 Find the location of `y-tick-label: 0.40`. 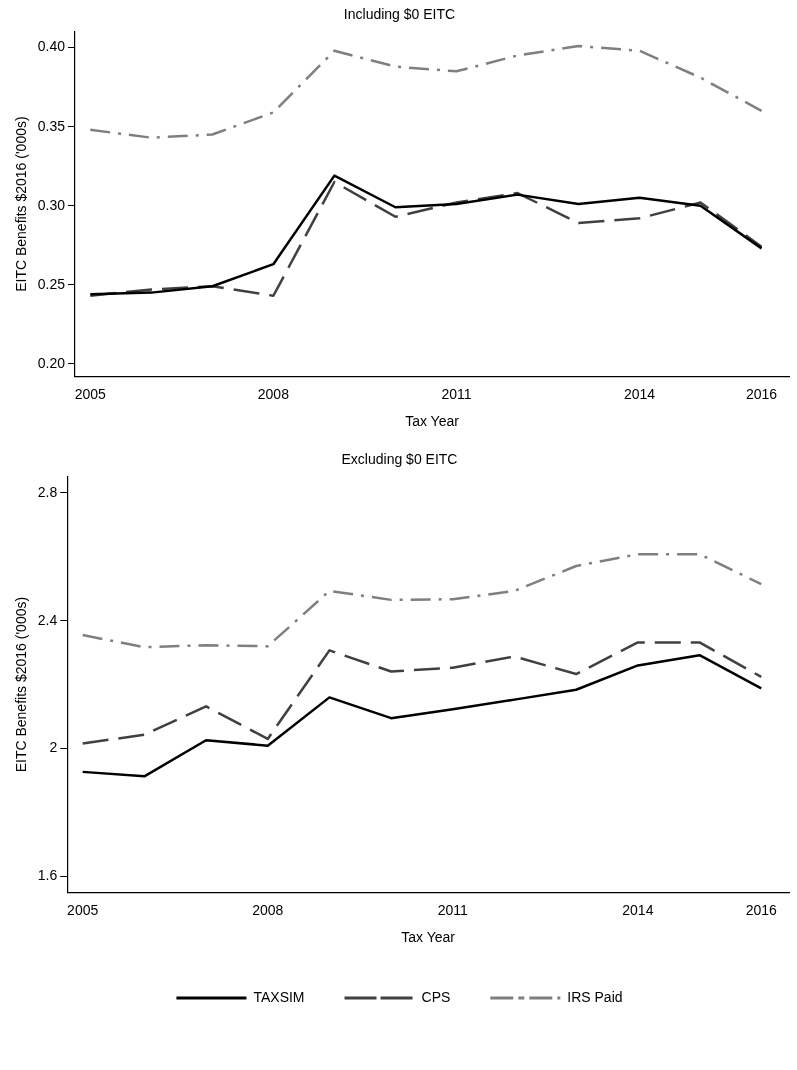

y-tick-label: 0.40 is located at coordinates (51, 46).